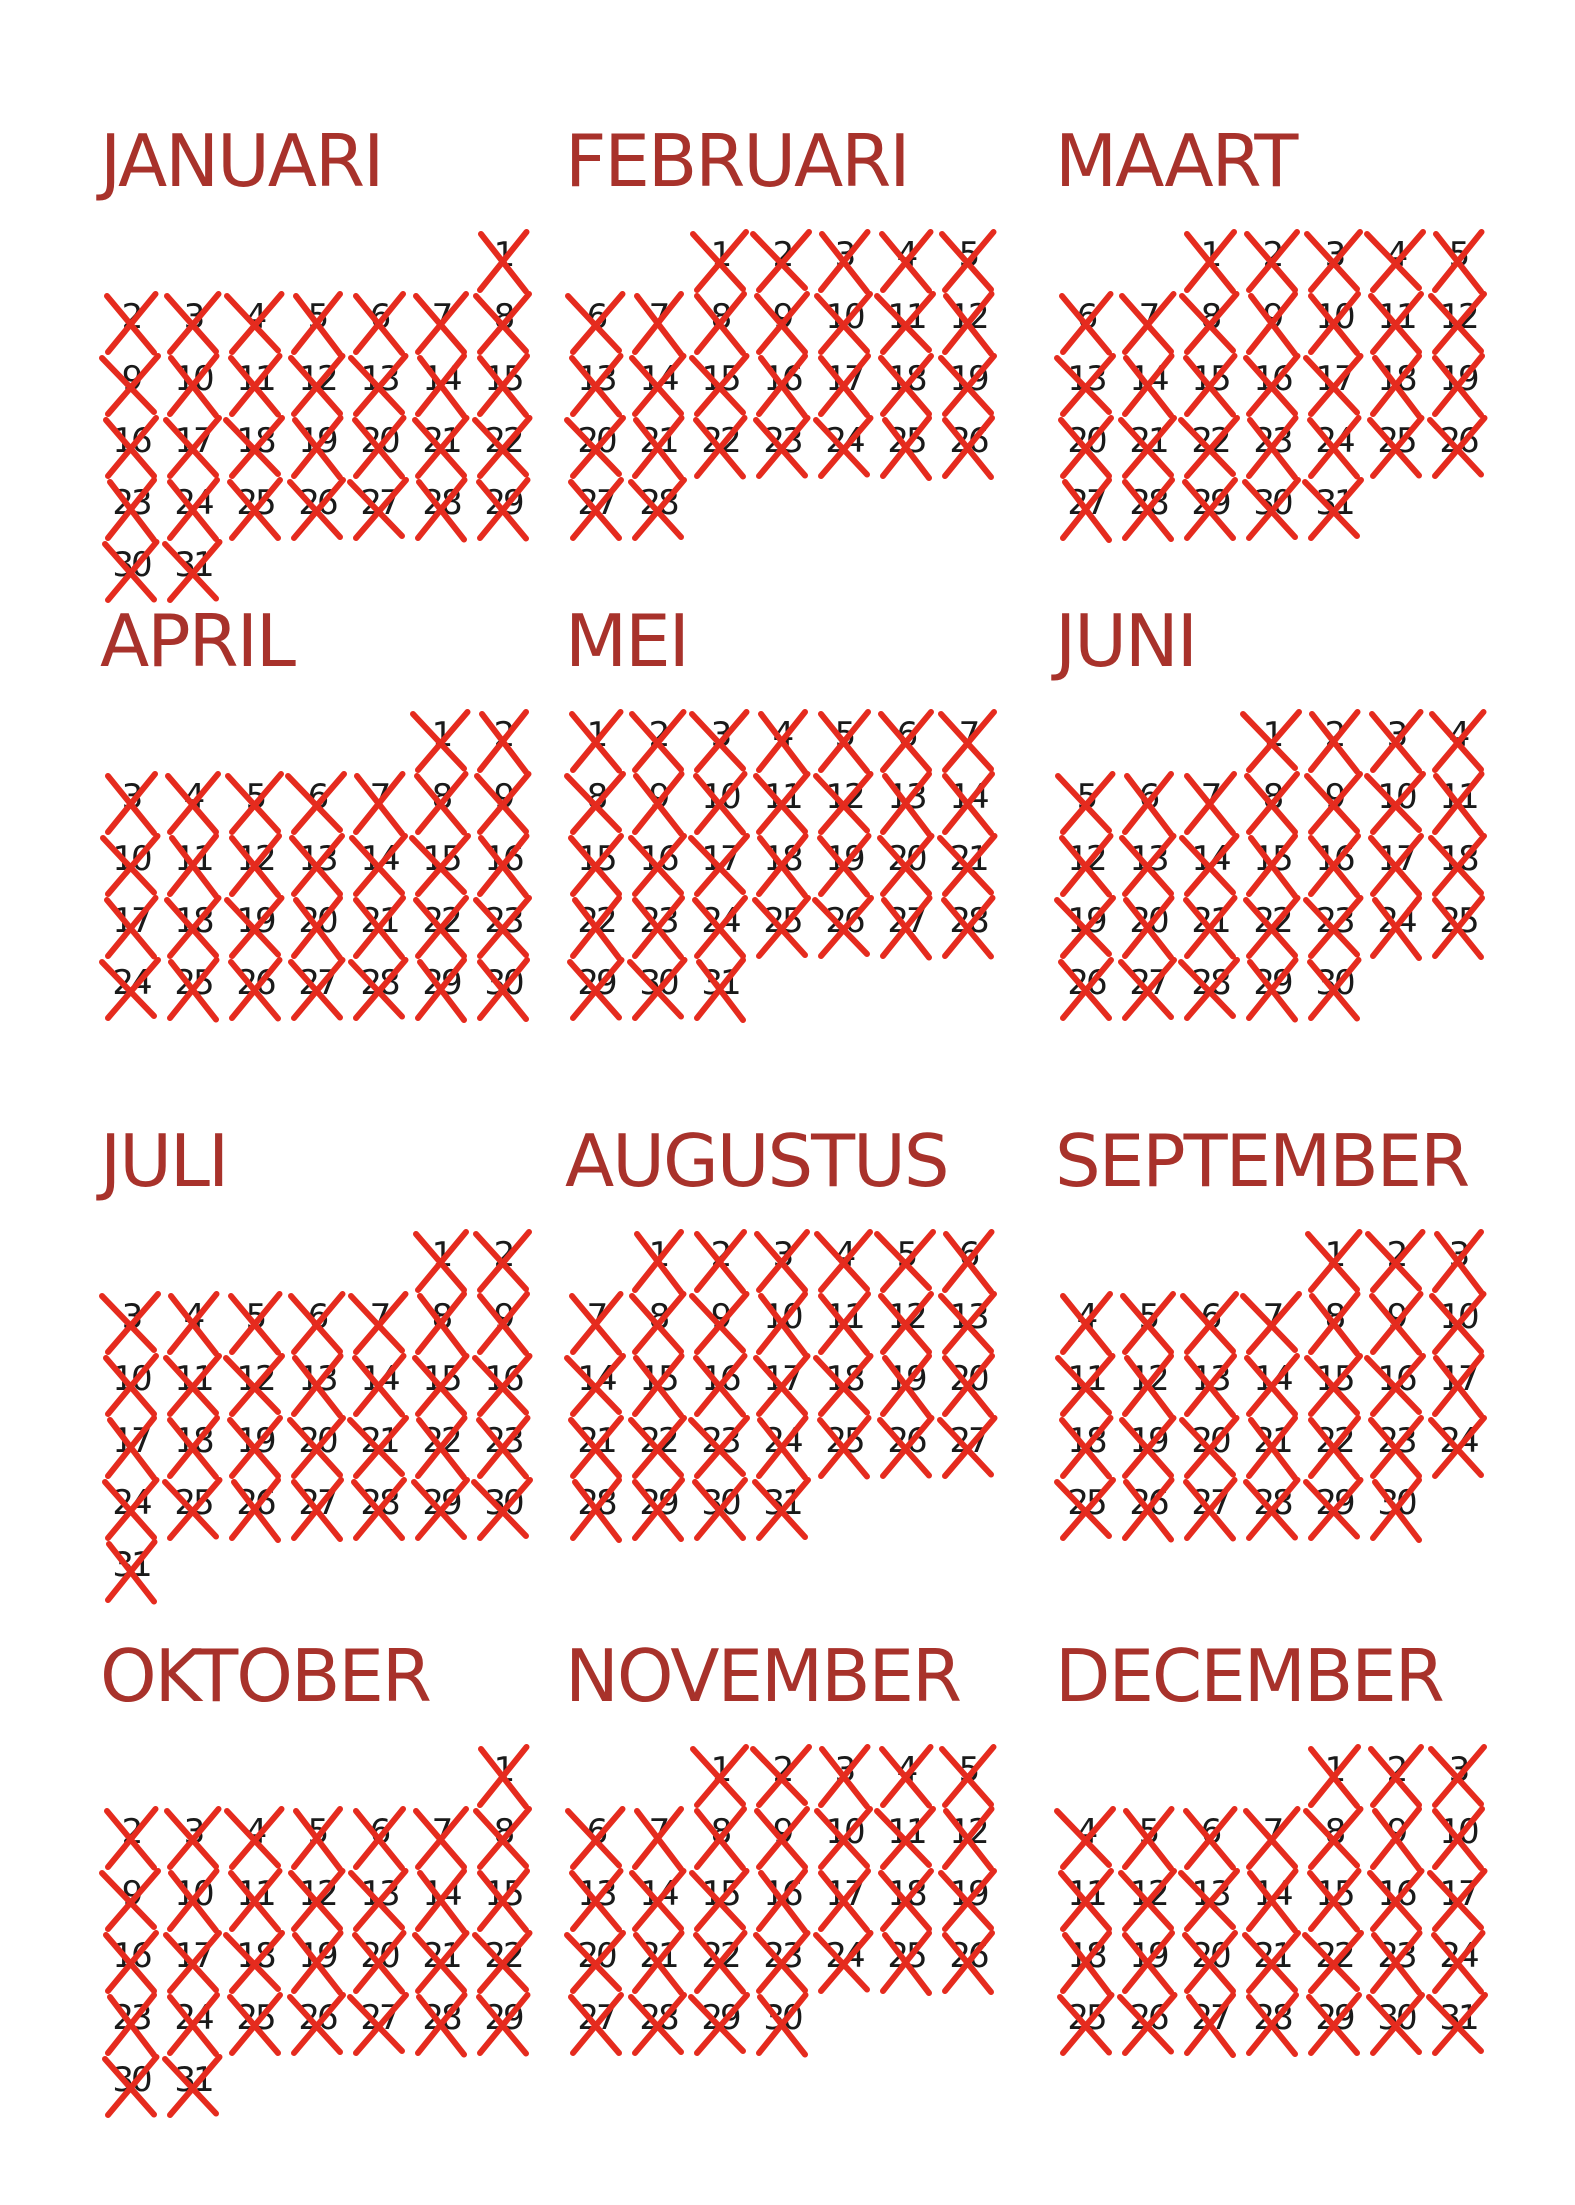 This screenshot has width=1575, height=2205. Describe the element at coordinates (255, 1447) in the screenshot. I see `day-cell: 19` at that location.